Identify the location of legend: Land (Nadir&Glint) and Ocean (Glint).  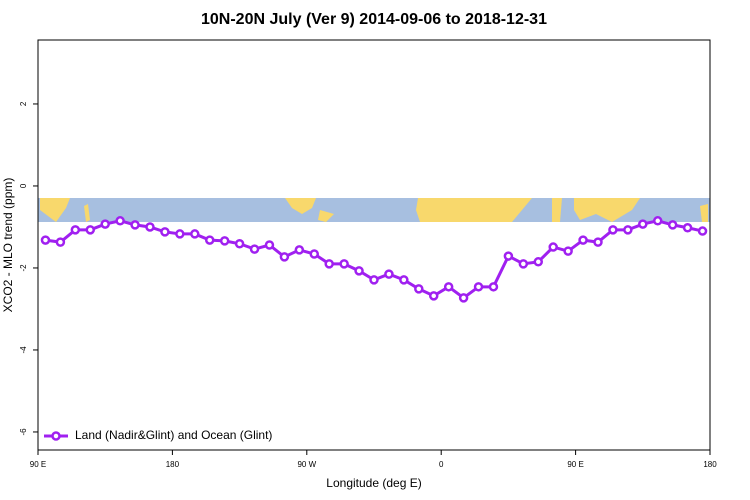
(158, 435).